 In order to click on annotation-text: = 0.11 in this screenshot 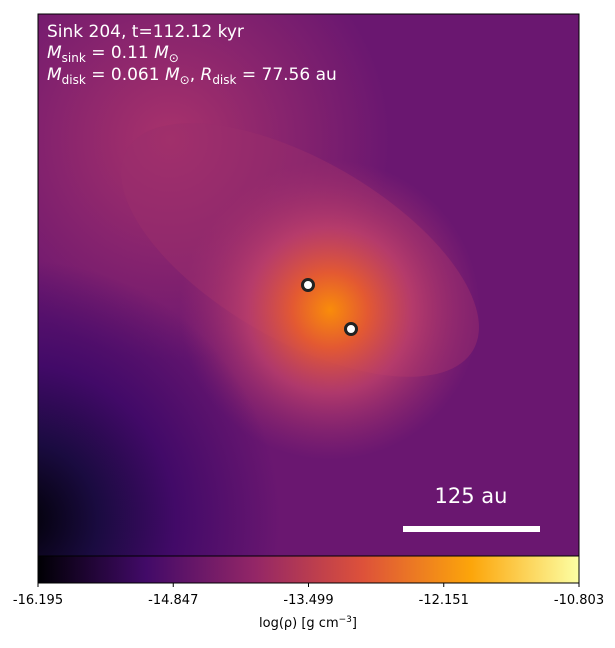, I will do `click(120, 53)`.